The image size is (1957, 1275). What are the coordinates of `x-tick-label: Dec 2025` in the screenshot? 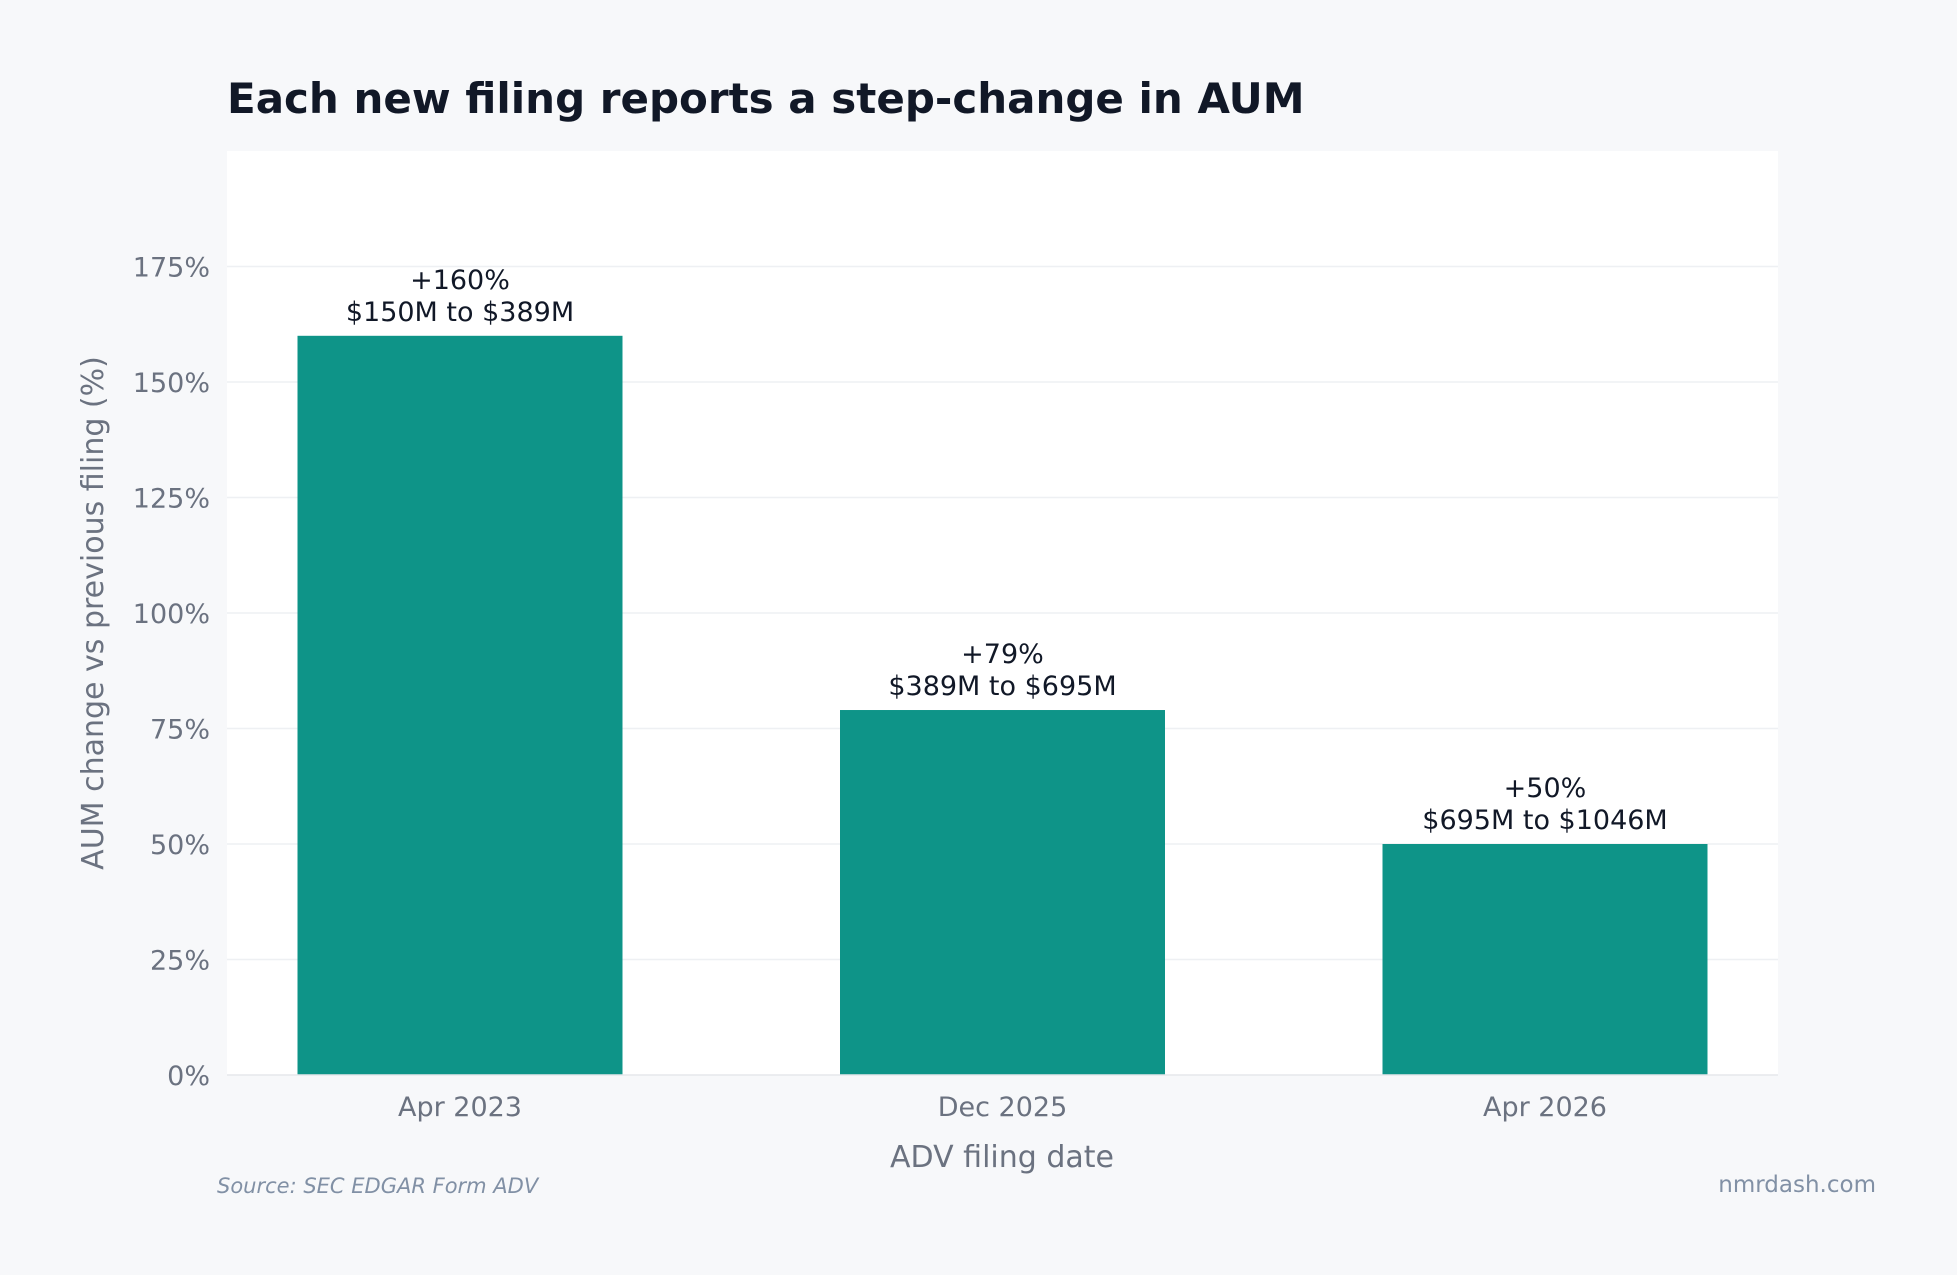 It's located at (1003, 1107).